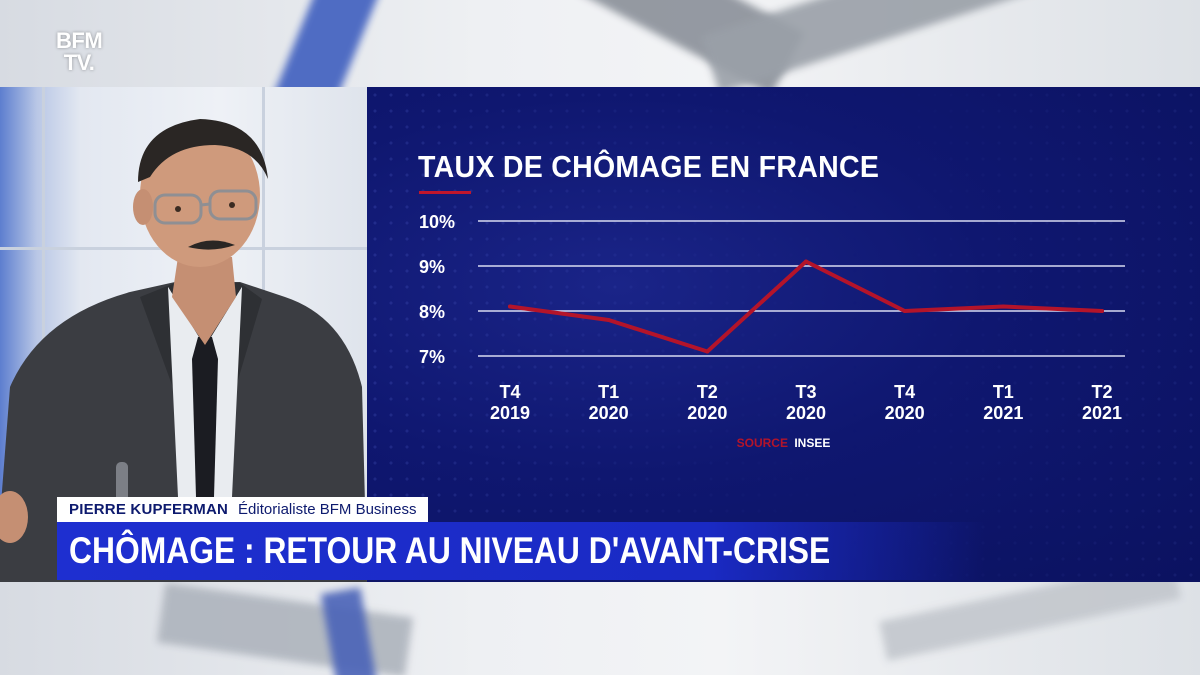 The width and height of the screenshot is (1200, 675). What do you see at coordinates (806, 306) in the screenshot?
I see `series-line` at bounding box center [806, 306].